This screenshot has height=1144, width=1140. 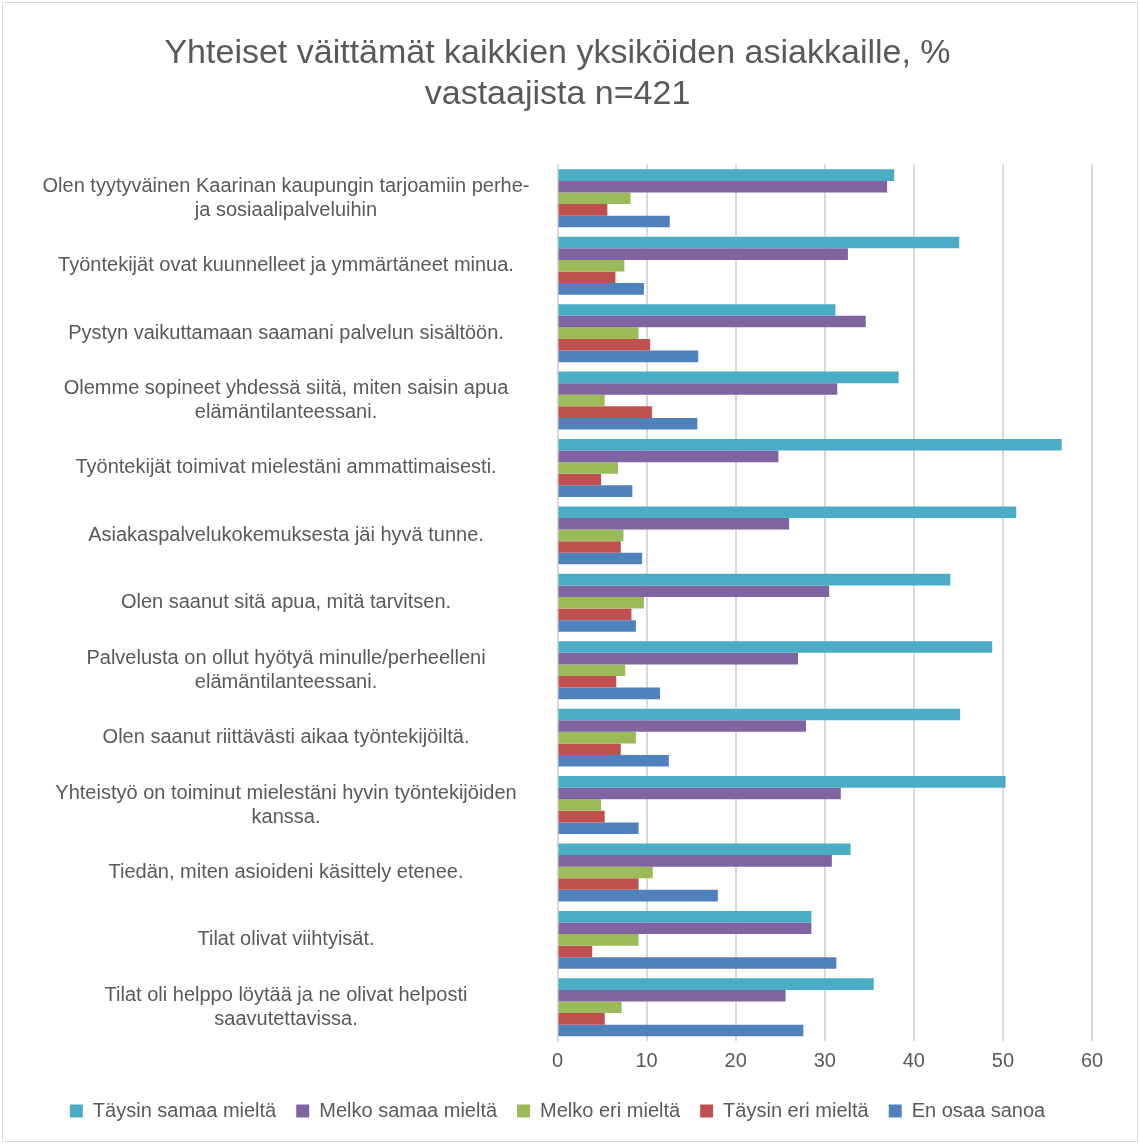 I want to click on x-tick-label: 50, so click(x=1003, y=1059).